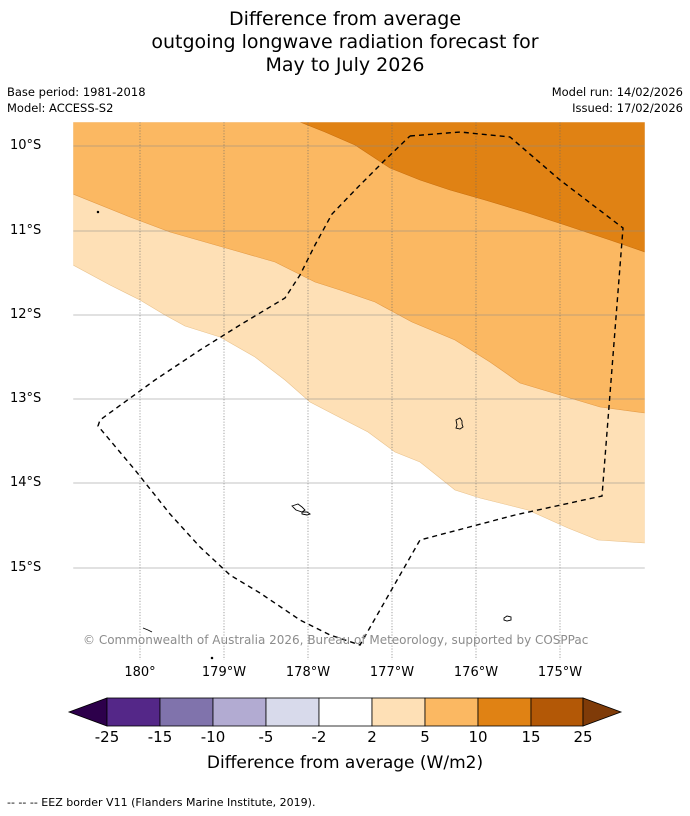 Image resolution: width=690 pixels, height=816 pixels. What do you see at coordinates (266, 737) in the screenshot?
I see `colorbar-tick: -5` at bounding box center [266, 737].